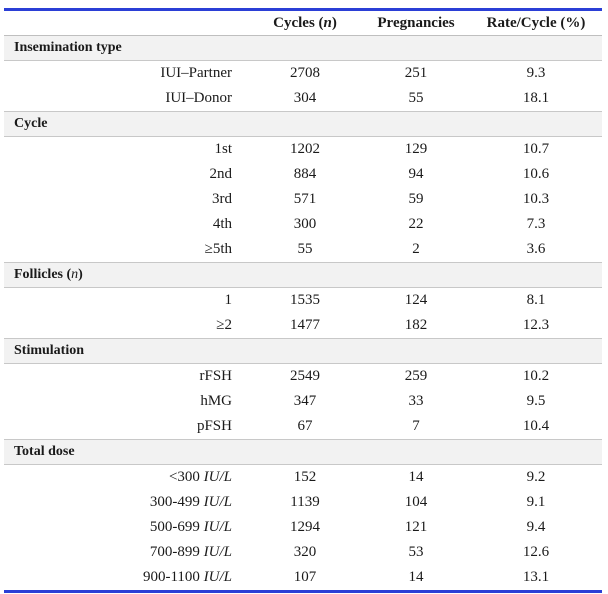 This screenshot has height=594, width=608. I want to click on row-label: 3rd, so click(126, 199).